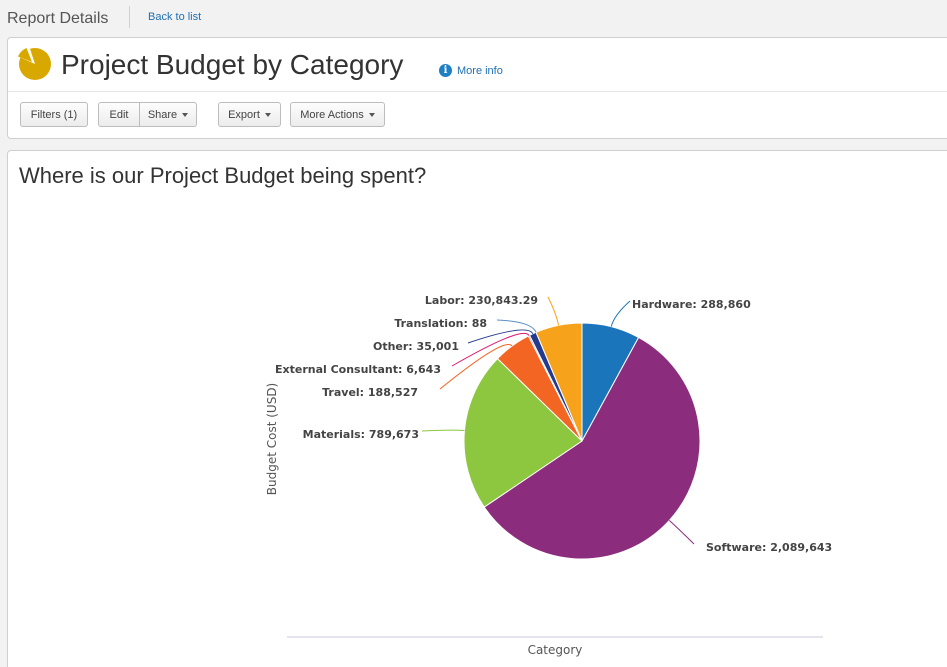 Image resolution: width=947 pixels, height=667 pixels. What do you see at coordinates (769, 547) in the screenshot?
I see `slice-label-software: Software: 2,089,643` at bounding box center [769, 547].